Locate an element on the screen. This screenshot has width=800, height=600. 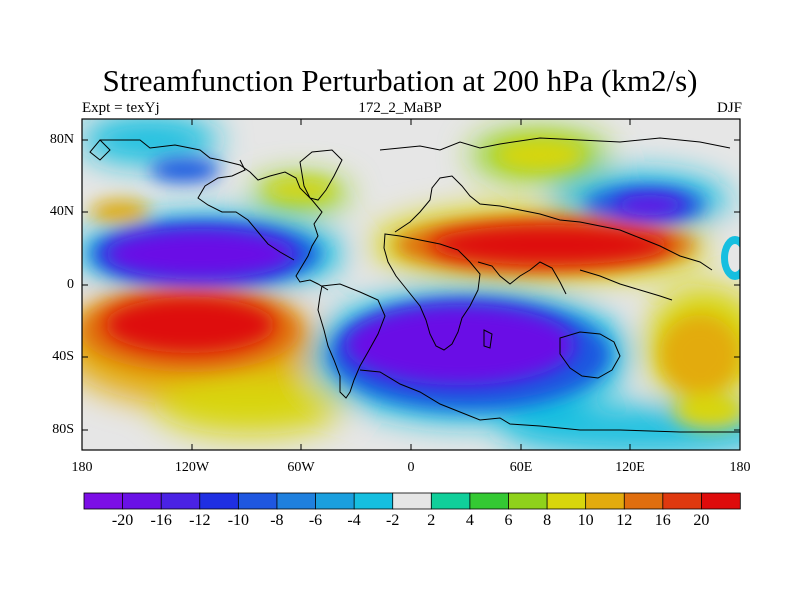
lat-label-equator: 0 is located at coordinates (70, 284).